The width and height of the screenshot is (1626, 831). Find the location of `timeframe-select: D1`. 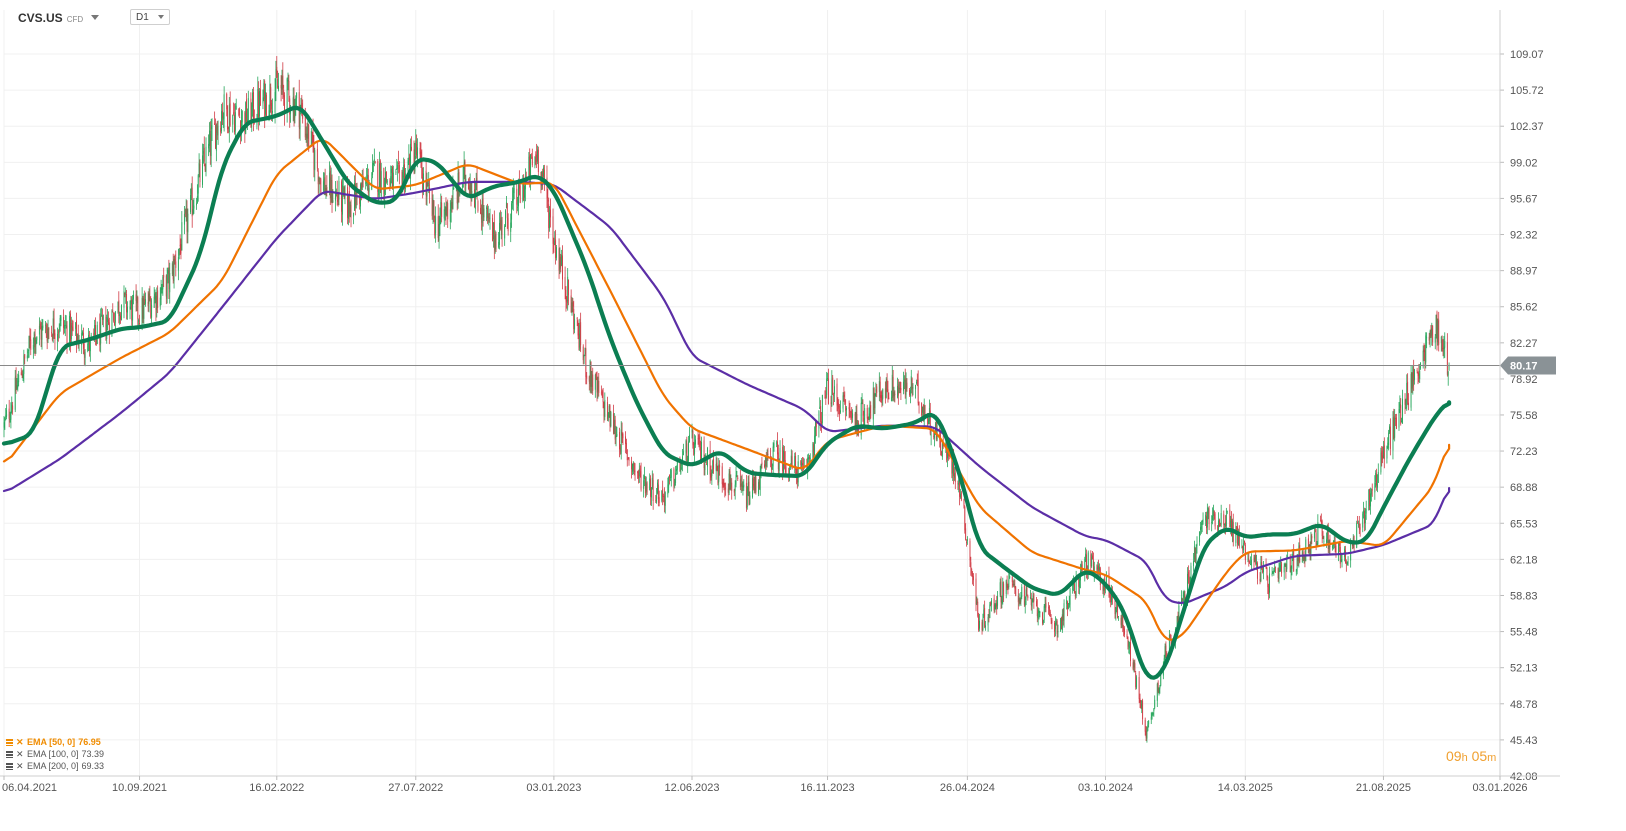

timeframe-select: D1 is located at coordinates (150, 17).